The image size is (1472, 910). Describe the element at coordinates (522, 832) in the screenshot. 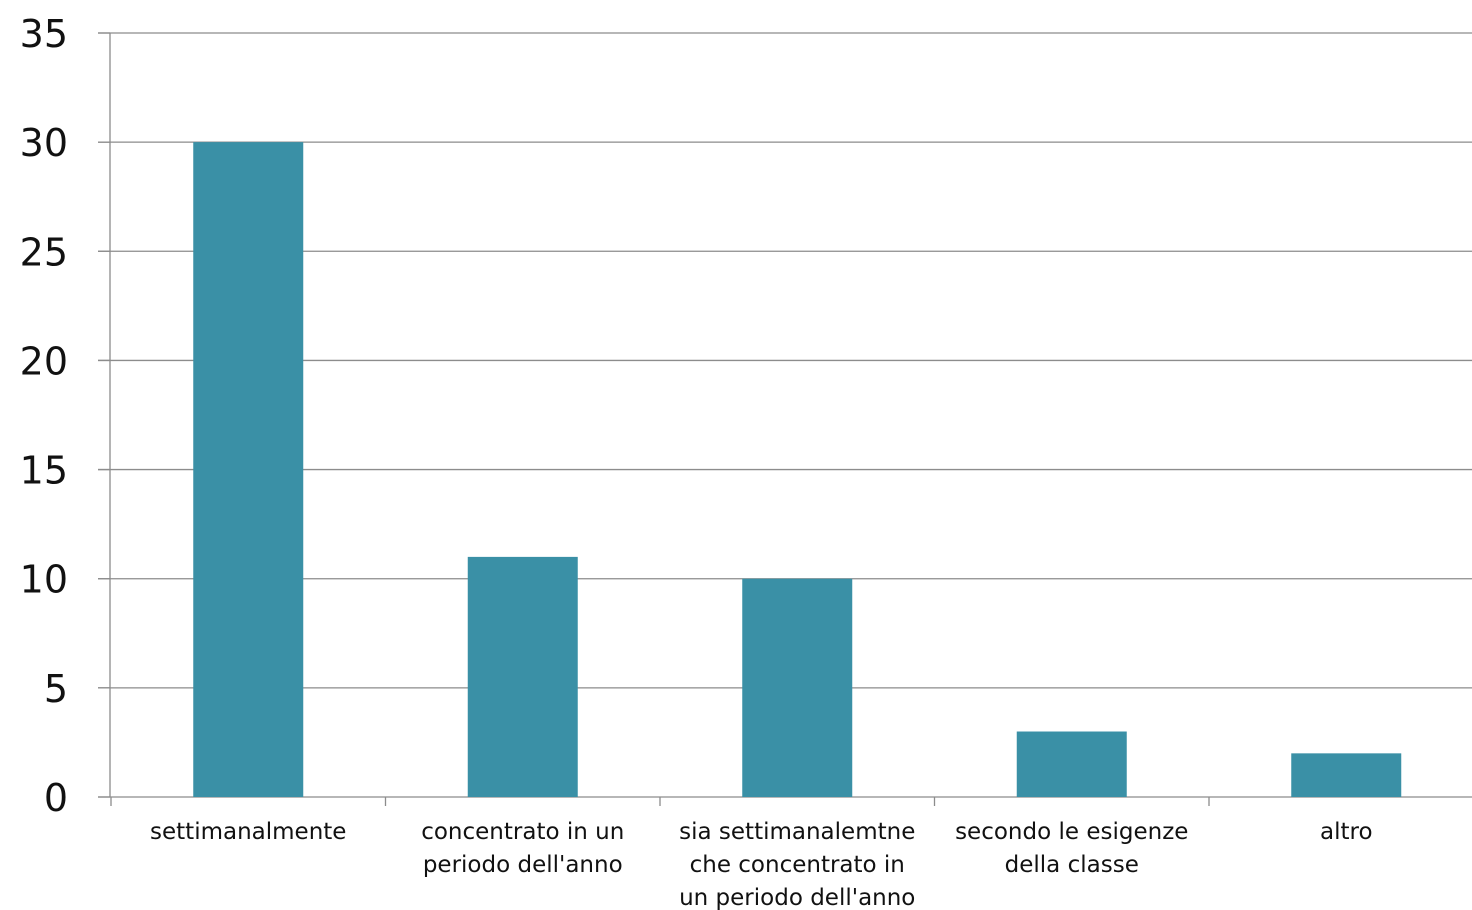

I see `x-tick-label: concentrato in un` at that location.